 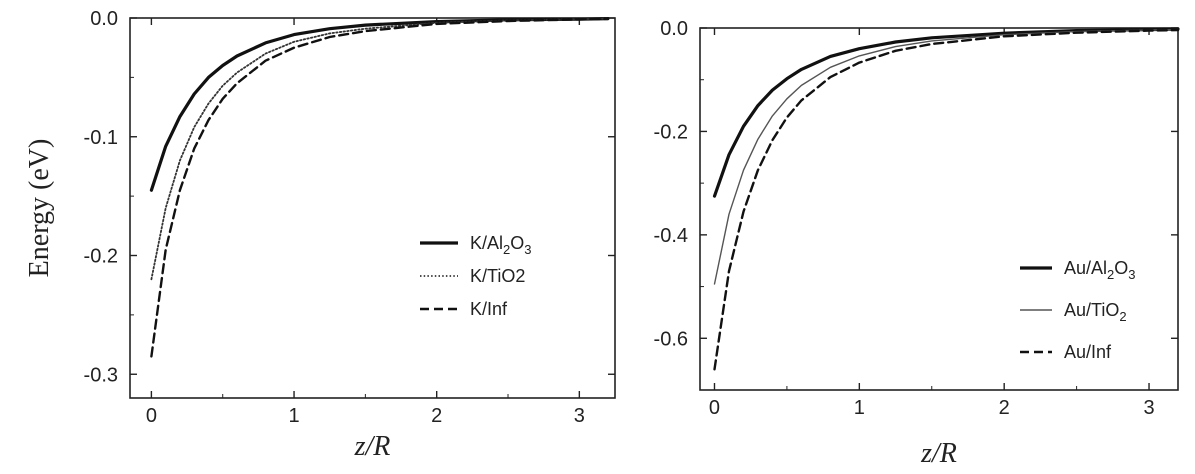 What do you see at coordinates (379, 104) in the screenshot?
I see `series-line-k-al2o3` at bounding box center [379, 104].